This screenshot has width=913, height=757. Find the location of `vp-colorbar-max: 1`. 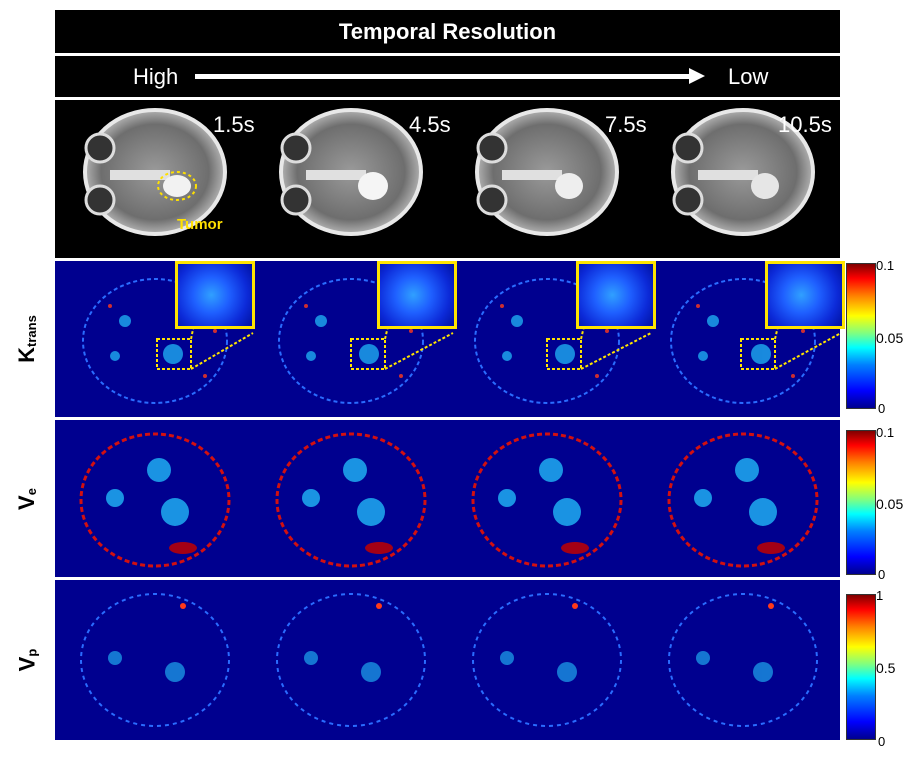

vp-colorbar-max: 1 is located at coordinates (880, 595).